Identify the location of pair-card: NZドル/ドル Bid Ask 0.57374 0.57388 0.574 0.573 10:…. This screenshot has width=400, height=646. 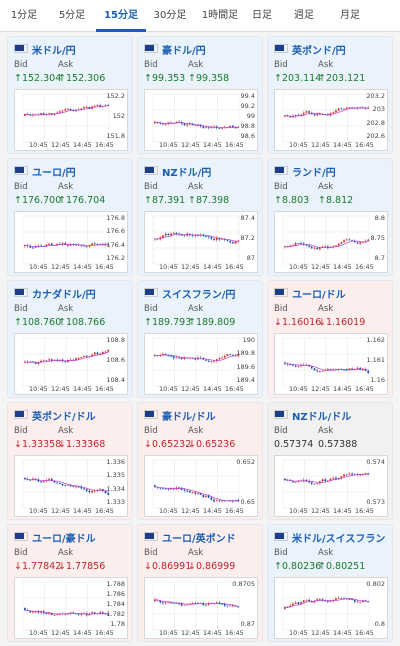
(330, 461).